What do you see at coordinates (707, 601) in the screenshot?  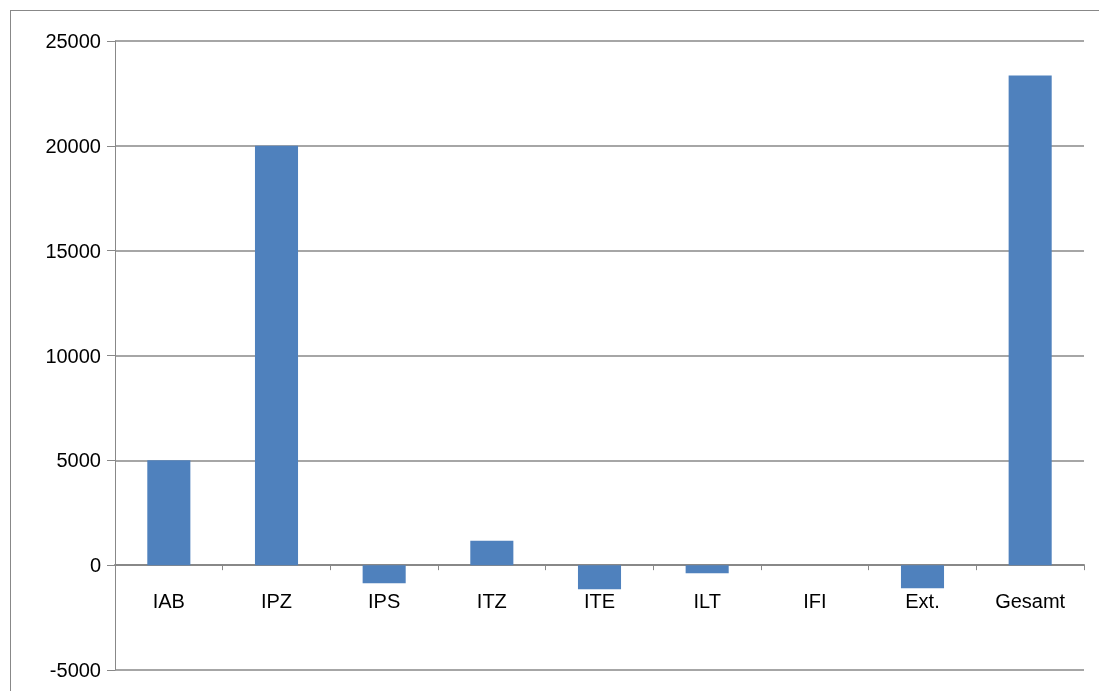 I see `x-tick-label: ILT` at bounding box center [707, 601].